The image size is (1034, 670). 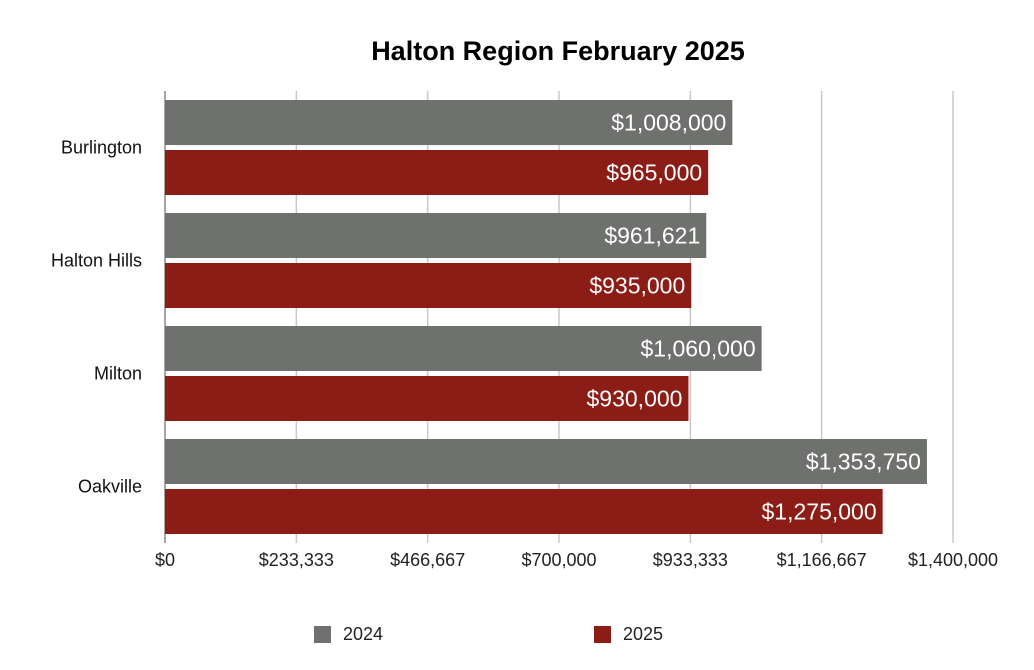 I want to click on x-tick-label: $1,400,000, so click(x=953, y=560).